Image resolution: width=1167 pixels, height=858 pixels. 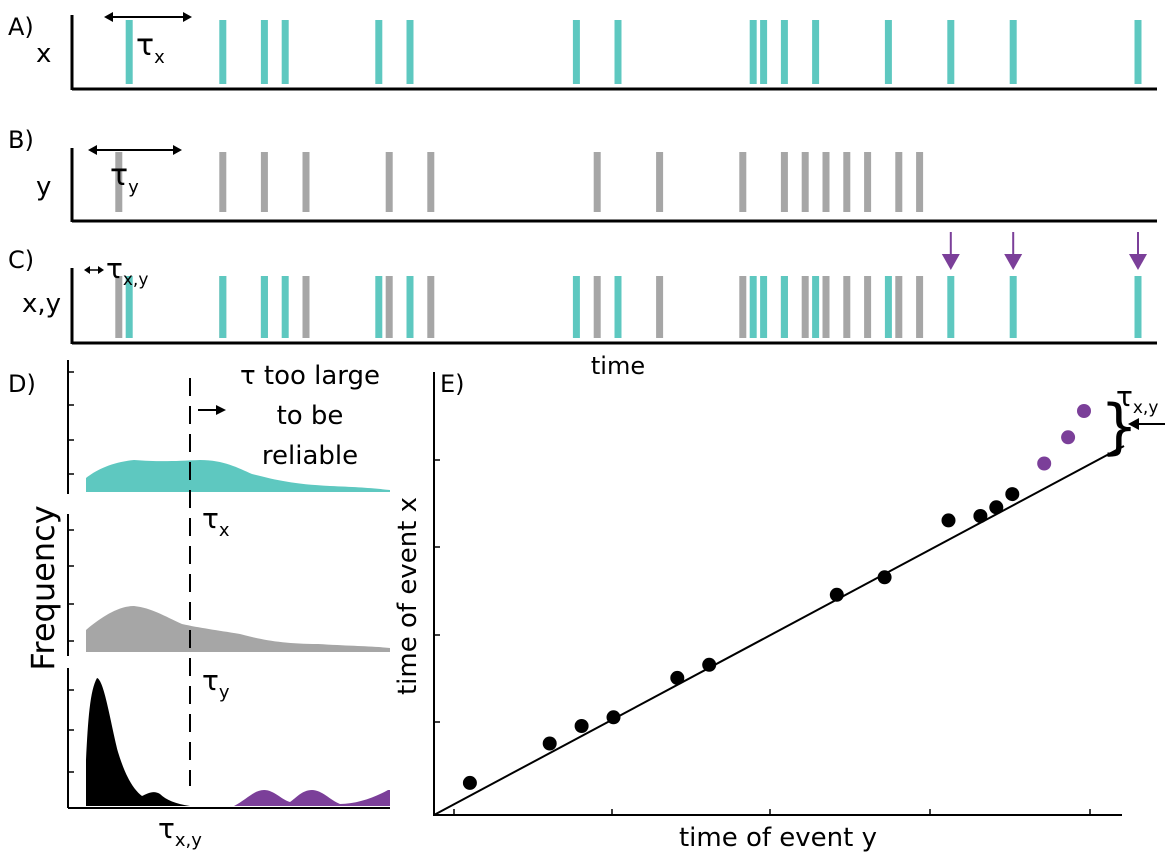 I want to click on panel-a: A) x τx, so click(x=582, y=51).